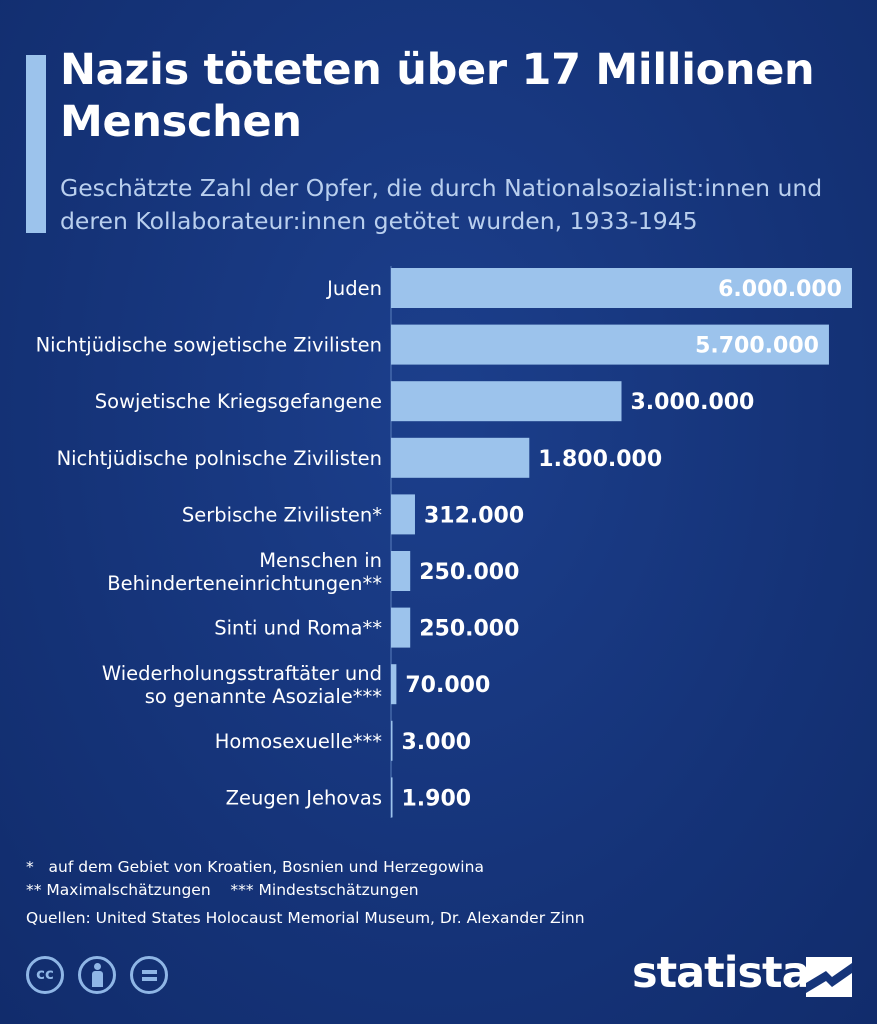 The width and height of the screenshot is (877, 1024). Describe the element at coordinates (600, 459) in the screenshot. I see `value-label: 1.800.000` at that location.